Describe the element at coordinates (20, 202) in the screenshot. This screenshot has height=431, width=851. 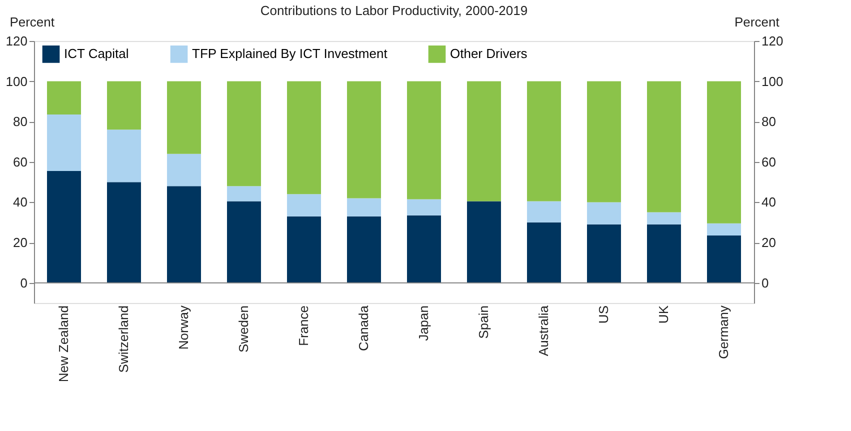
I see `y-tick-label: 40` at that location.